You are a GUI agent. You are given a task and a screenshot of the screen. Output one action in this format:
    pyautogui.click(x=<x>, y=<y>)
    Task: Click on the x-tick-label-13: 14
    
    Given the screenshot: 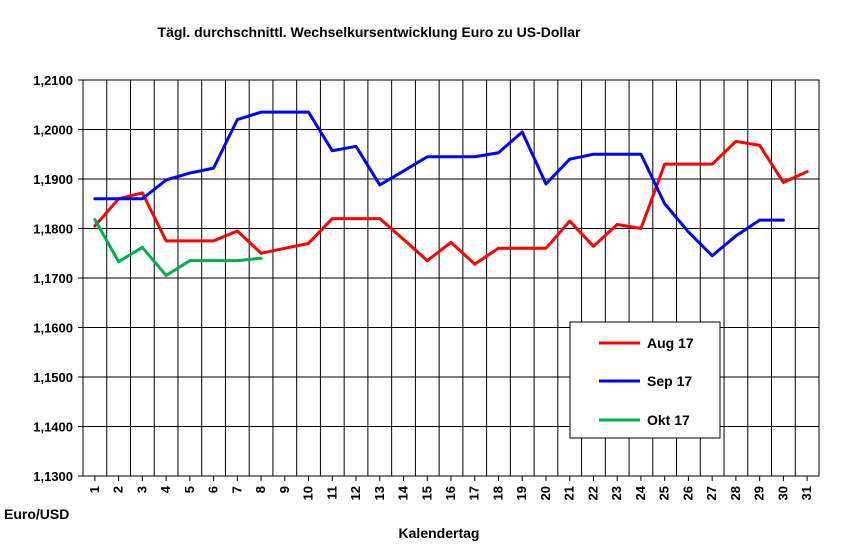 What is the action you would take?
    pyautogui.click(x=403, y=492)
    